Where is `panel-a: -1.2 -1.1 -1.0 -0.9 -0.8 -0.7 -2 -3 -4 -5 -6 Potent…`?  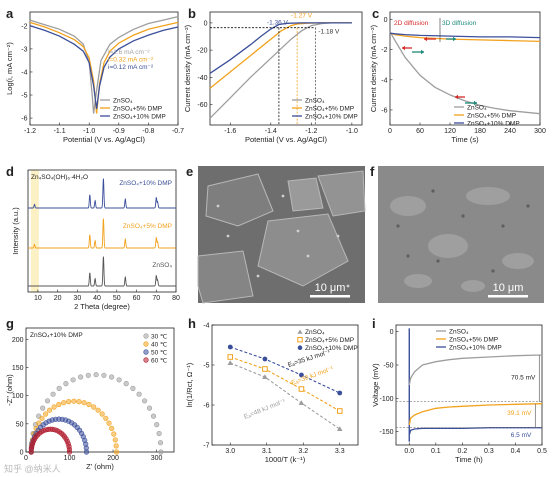 panel-a: -1.2 -1.1 -1.0 -0.9 -0.8 -0.7 -2 -3 -4 -5 -6 Potent… is located at coordinates (94, 75).